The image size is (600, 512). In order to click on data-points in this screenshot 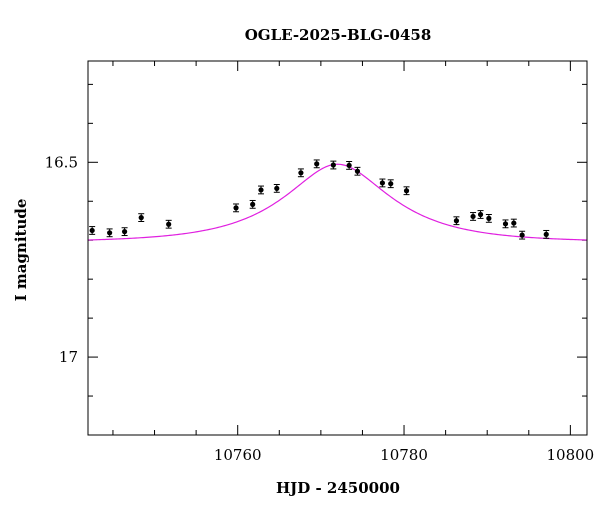, I will do `click(319, 199)`.